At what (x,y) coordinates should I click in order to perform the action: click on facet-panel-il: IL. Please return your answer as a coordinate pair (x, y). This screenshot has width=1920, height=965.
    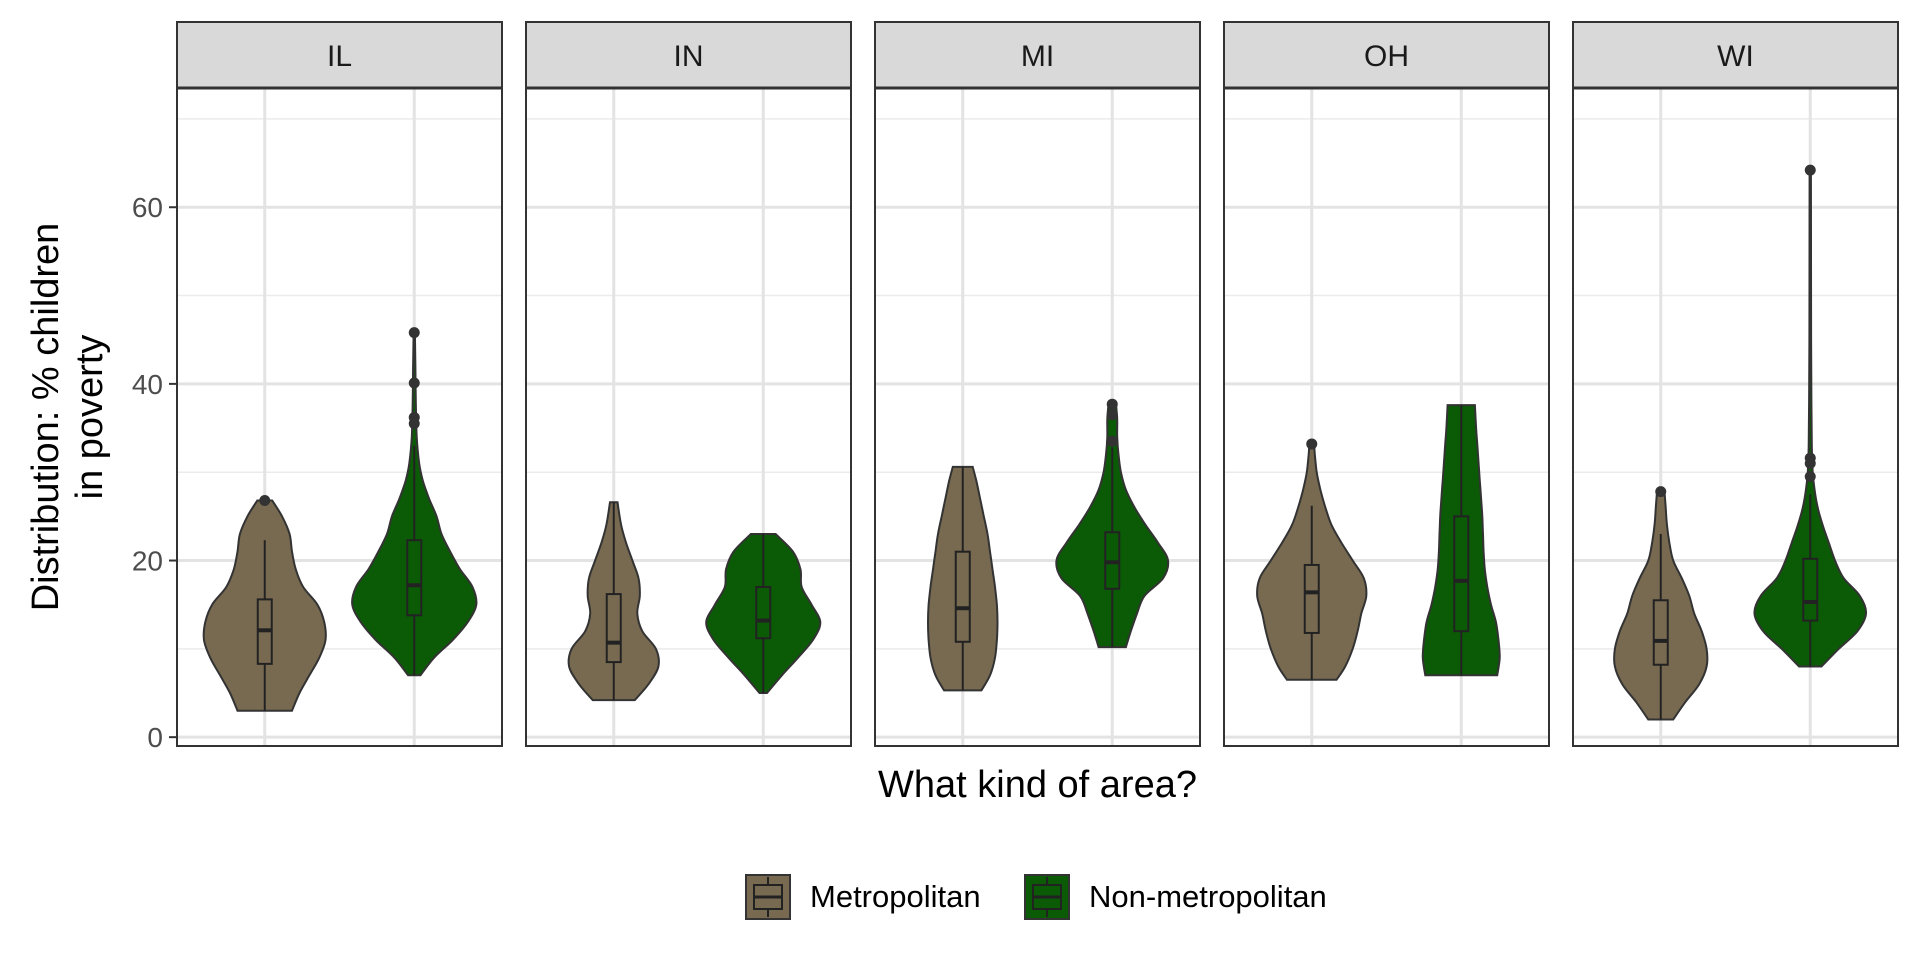
    Looking at the image, I should click on (339, 384).